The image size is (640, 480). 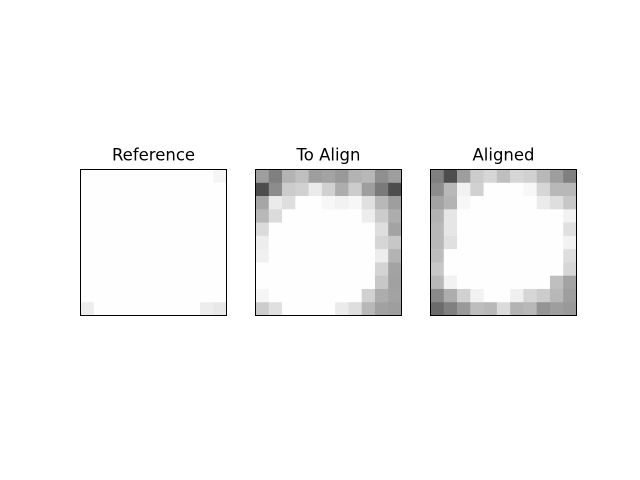 I want to click on to-align-cell-r10-c7, so click(x=355, y=309).